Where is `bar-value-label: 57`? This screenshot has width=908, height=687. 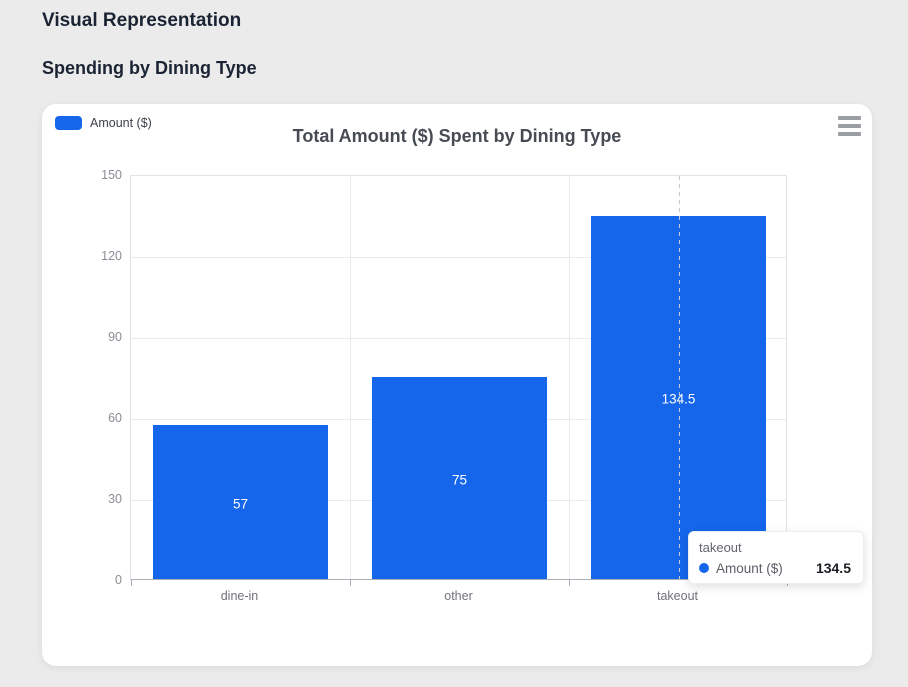
bar-value-label: 57 is located at coordinates (240, 504).